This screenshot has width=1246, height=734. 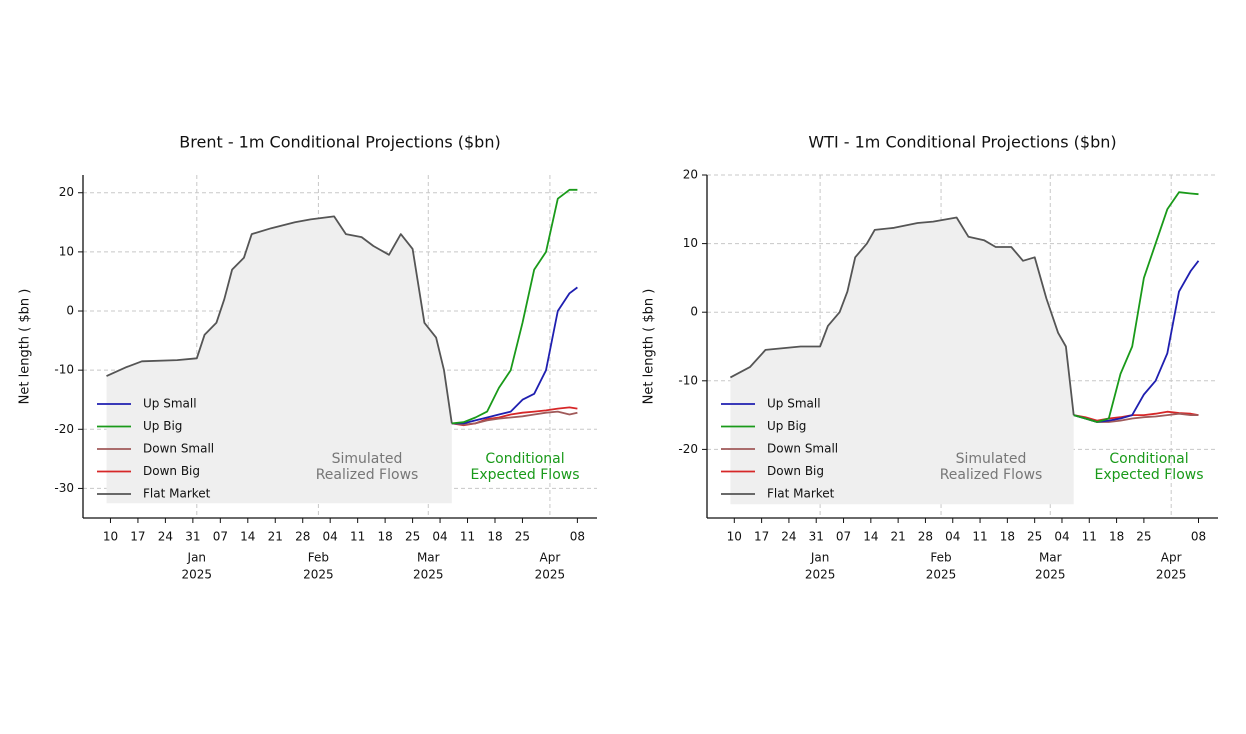 I want to click on y-tick-label: -30, so click(x=64, y=488).